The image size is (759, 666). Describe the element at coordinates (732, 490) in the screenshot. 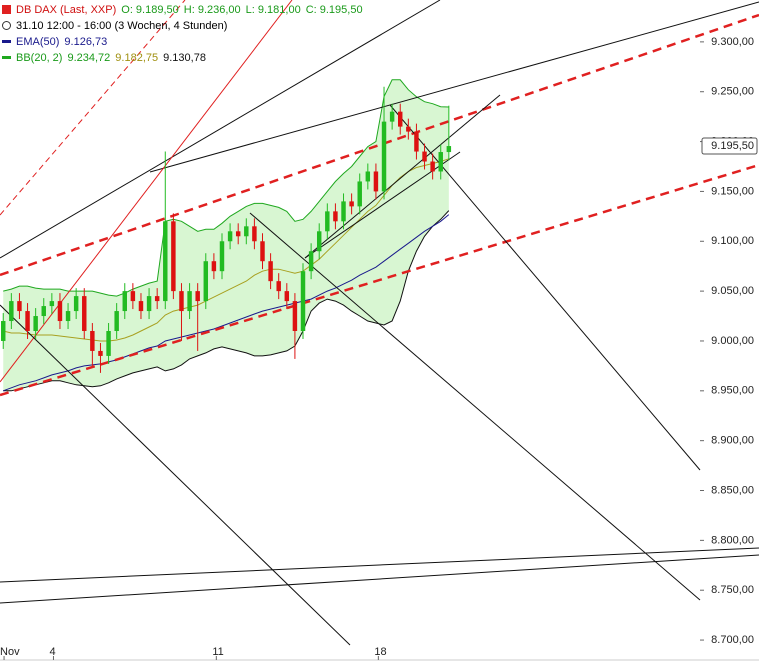

I see `y-tick-label: 8.850,00` at that location.